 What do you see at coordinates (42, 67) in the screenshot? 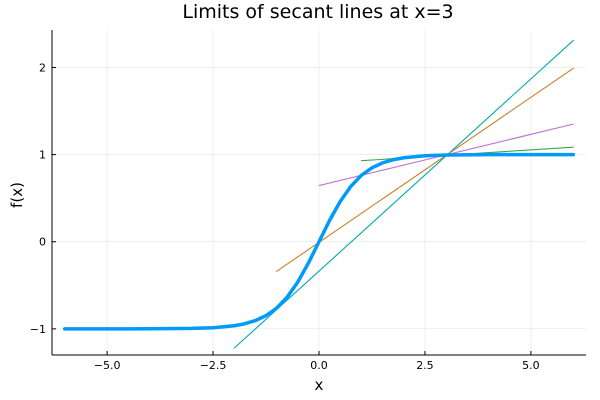
I see `y-tick-label: 2` at bounding box center [42, 67].